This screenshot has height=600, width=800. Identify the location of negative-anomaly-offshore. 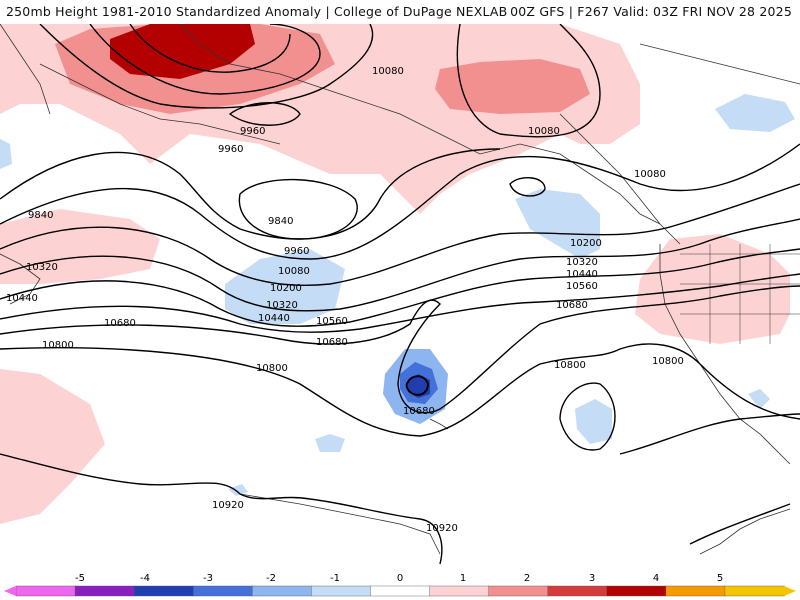
(557, 224).